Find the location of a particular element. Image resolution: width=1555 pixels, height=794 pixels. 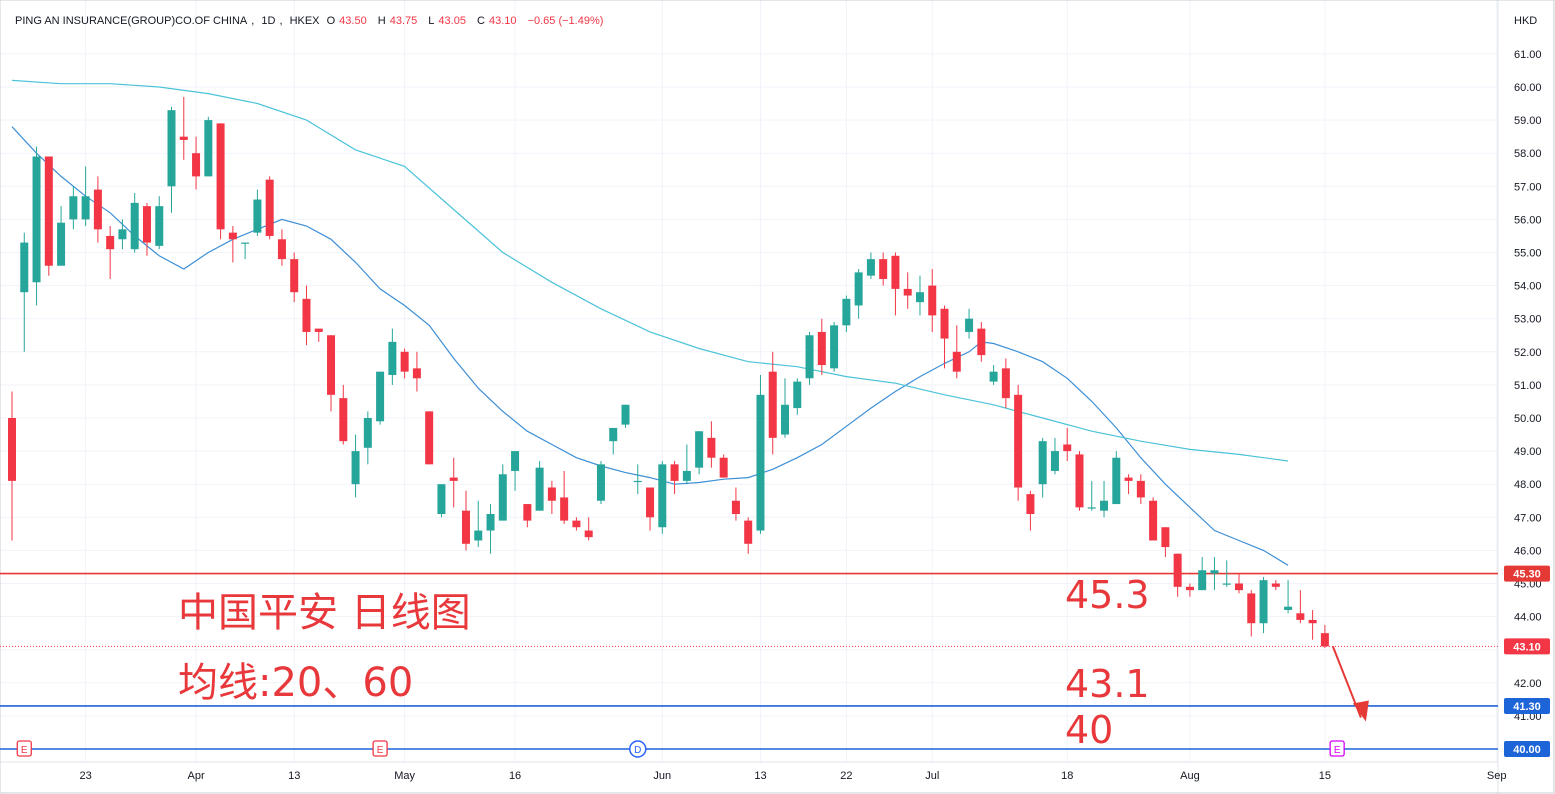

currency-label: HKD is located at coordinates (1525, 21).